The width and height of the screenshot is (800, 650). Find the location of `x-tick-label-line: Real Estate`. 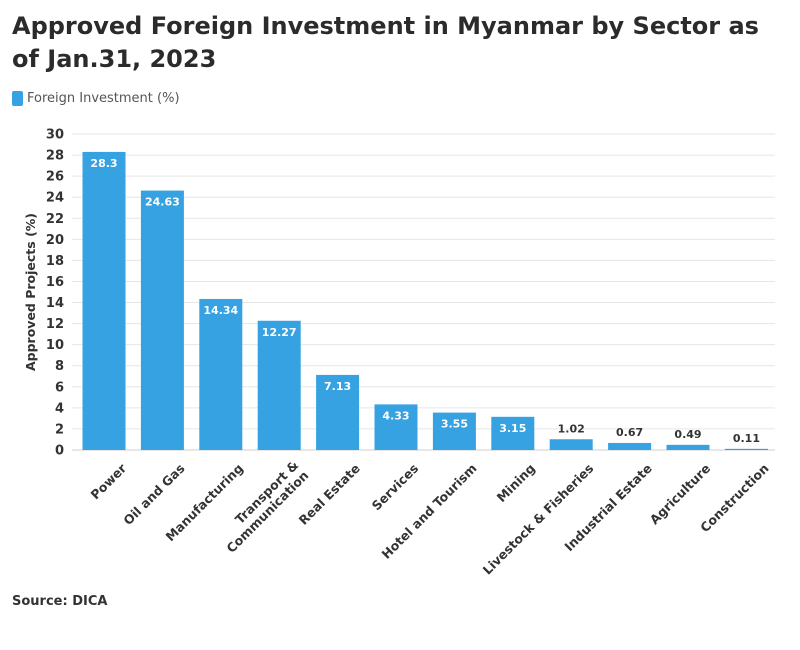

x-tick-label-line: Real Estate is located at coordinates (329, 494).